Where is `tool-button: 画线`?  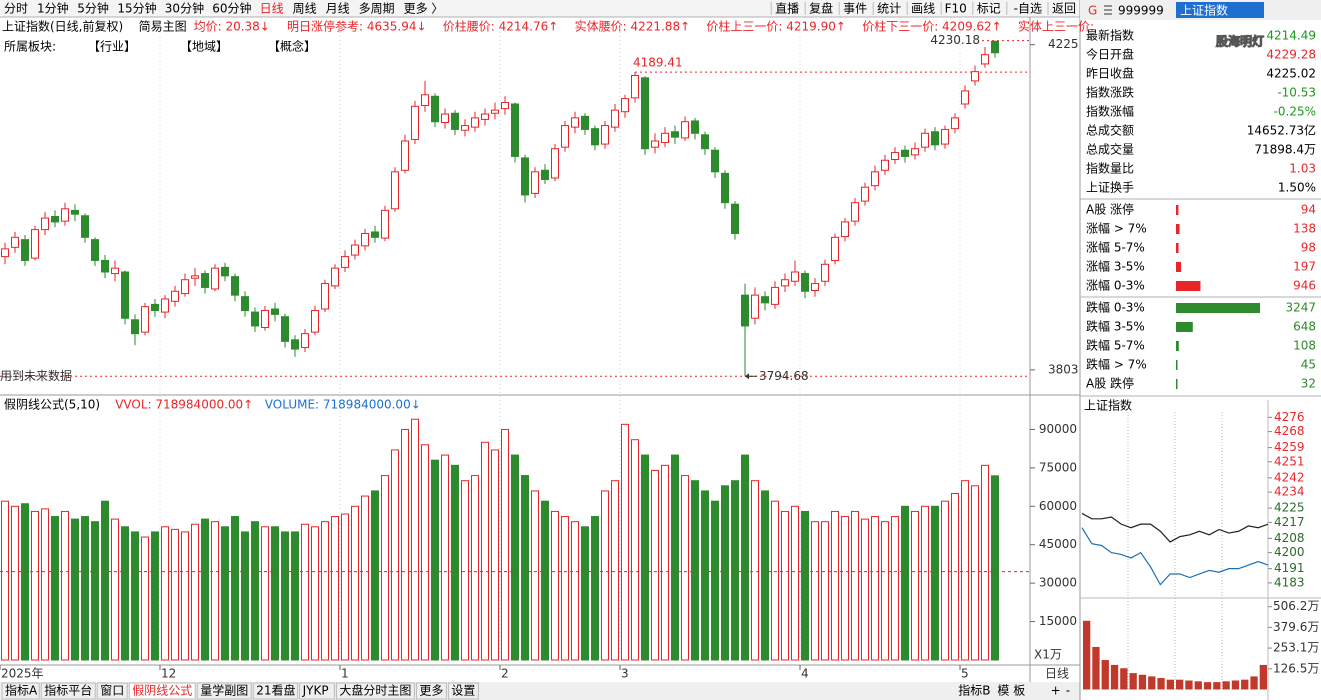 tool-button: 画线 is located at coordinates (923, 9).